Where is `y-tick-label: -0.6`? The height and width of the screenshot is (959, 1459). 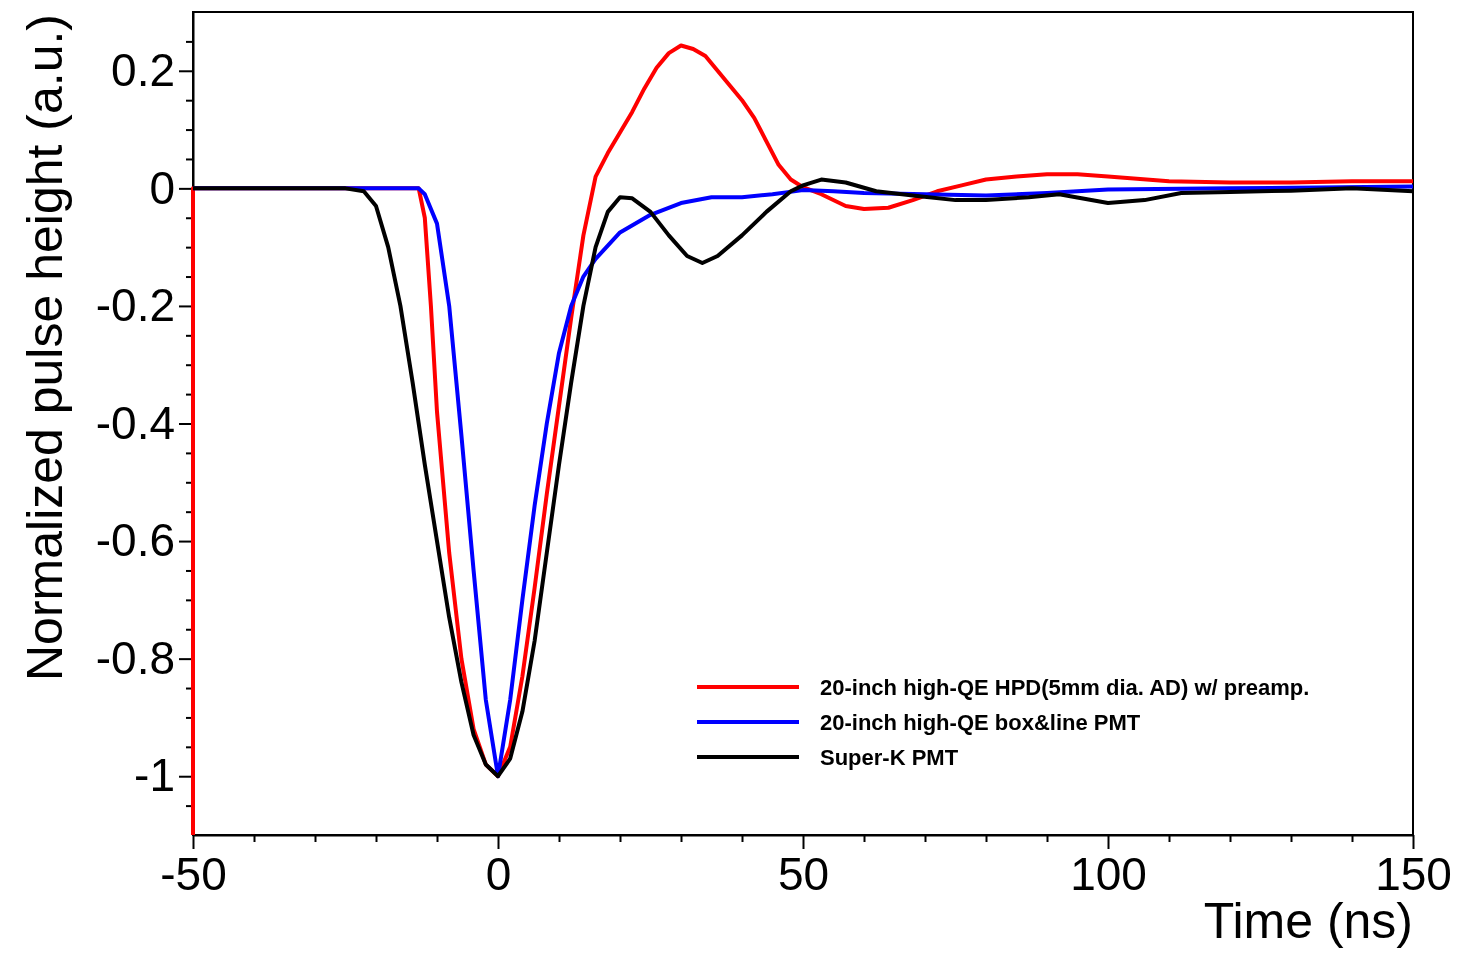
y-tick-label: -0.6 is located at coordinates (135, 540).